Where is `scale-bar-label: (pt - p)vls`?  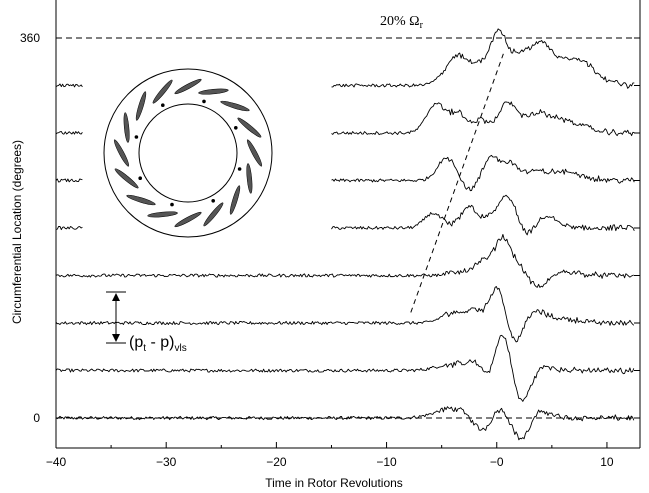 scale-bar-label: (pt - p)vls is located at coordinates (158, 344).